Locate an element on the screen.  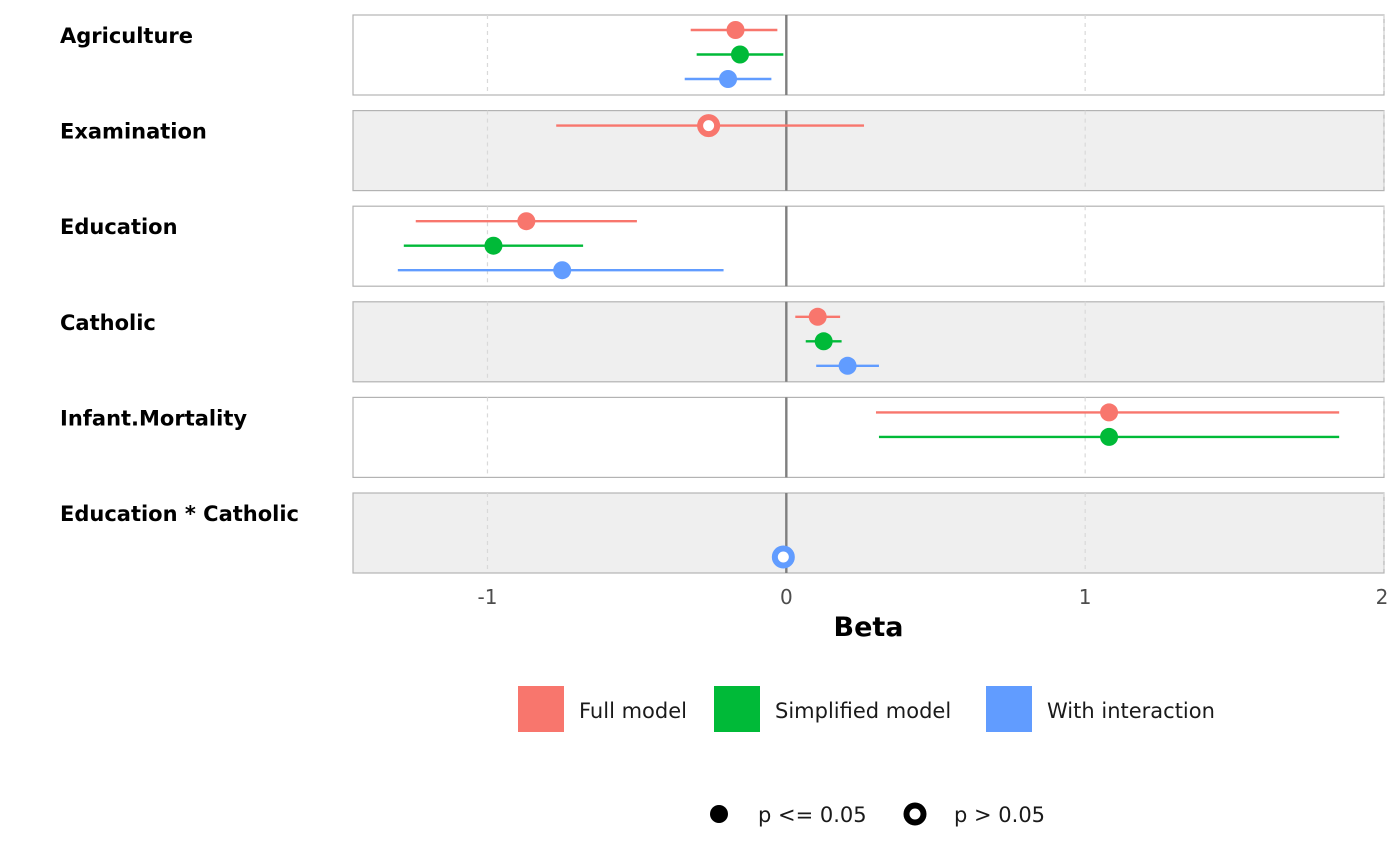
x-tick-label: 0 is located at coordinates (786, 597).